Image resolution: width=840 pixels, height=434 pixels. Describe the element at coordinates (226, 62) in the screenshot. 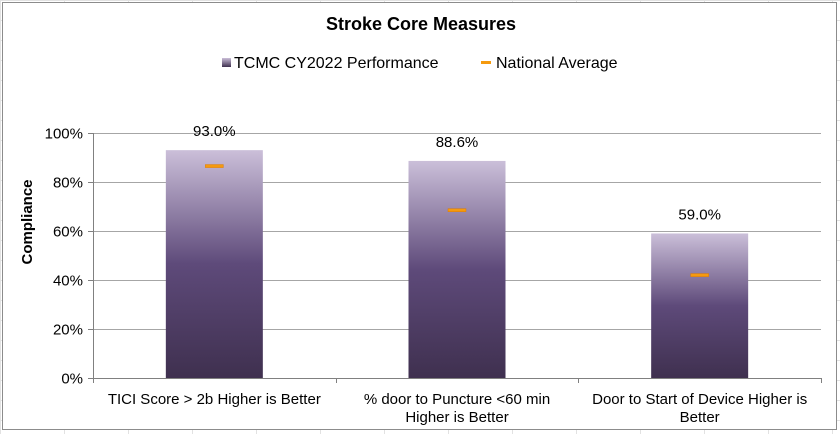

I see `legend-swatch-performance` at that location.